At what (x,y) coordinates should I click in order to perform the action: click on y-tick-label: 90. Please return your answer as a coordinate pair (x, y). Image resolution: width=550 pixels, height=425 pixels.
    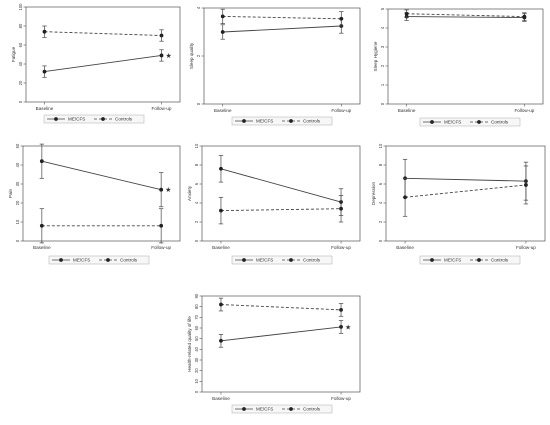
    Looking at the image, I should click on (196, 295).